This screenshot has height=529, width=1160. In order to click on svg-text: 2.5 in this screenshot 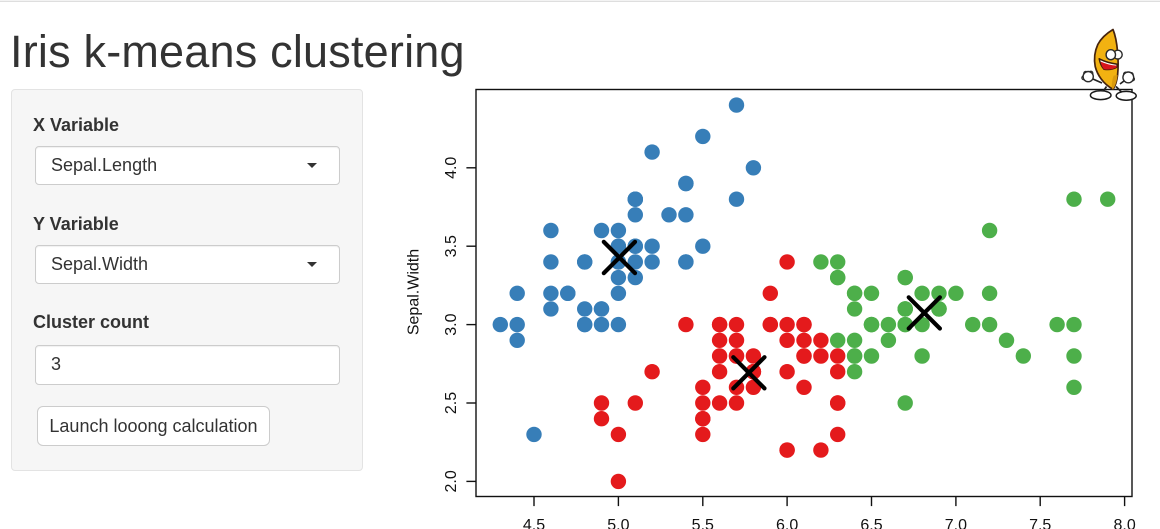, I will do `click(451, 403)`.